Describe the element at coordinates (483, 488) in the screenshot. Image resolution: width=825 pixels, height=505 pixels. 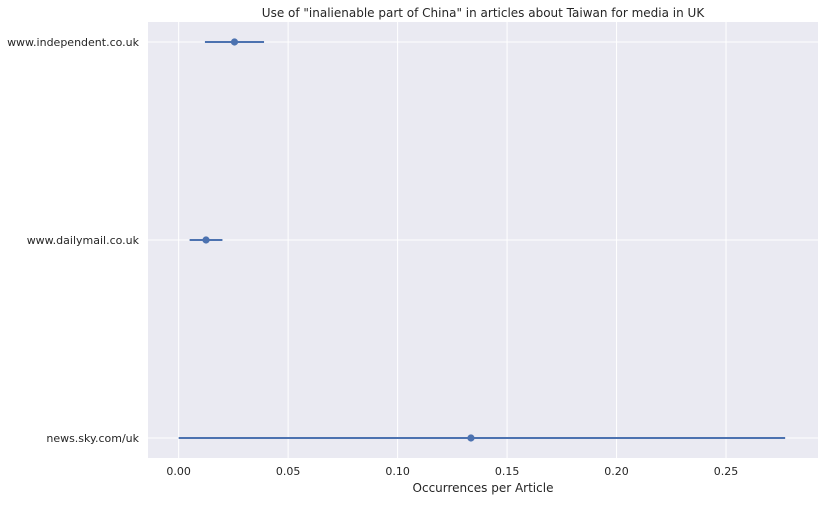
I see `x-axis-label: Occurrences per Article` at that location.